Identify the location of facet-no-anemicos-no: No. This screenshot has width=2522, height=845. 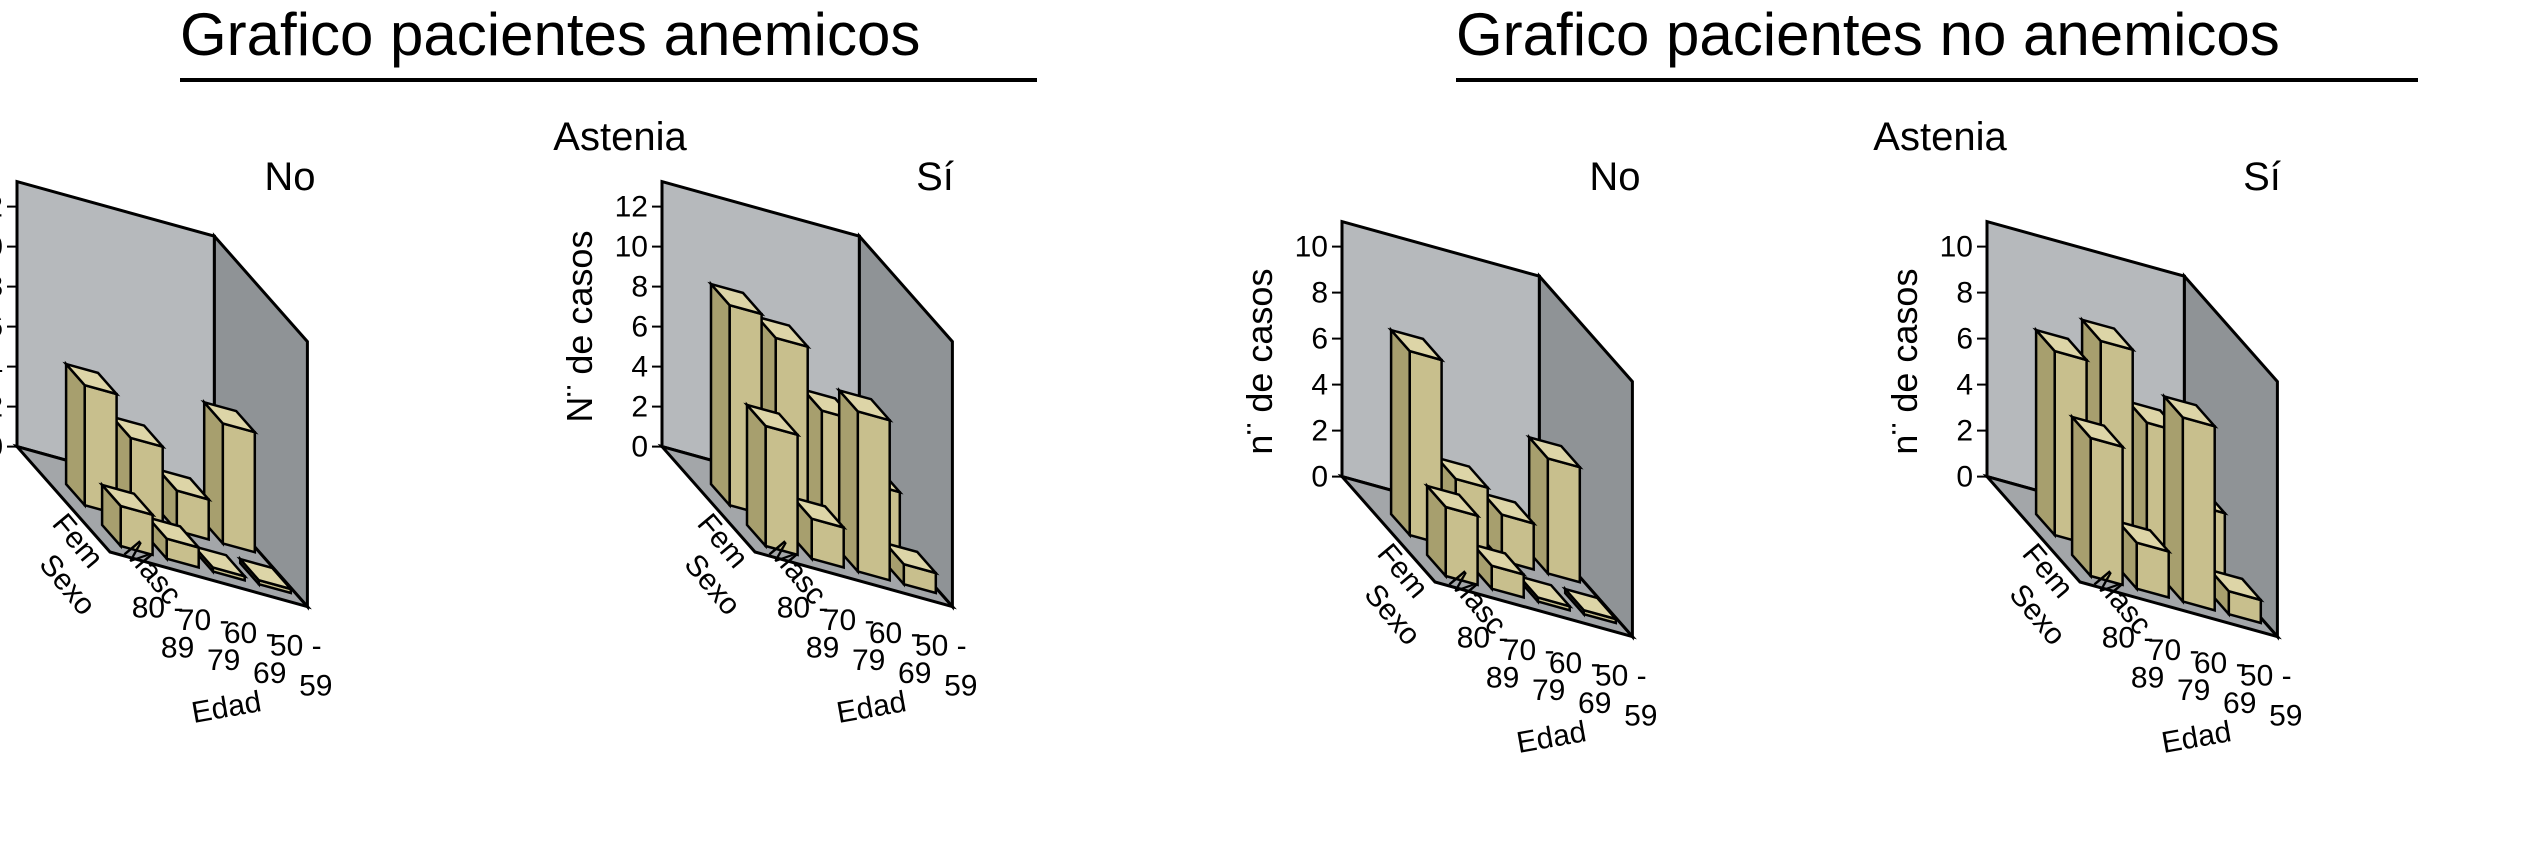
(289, 177).